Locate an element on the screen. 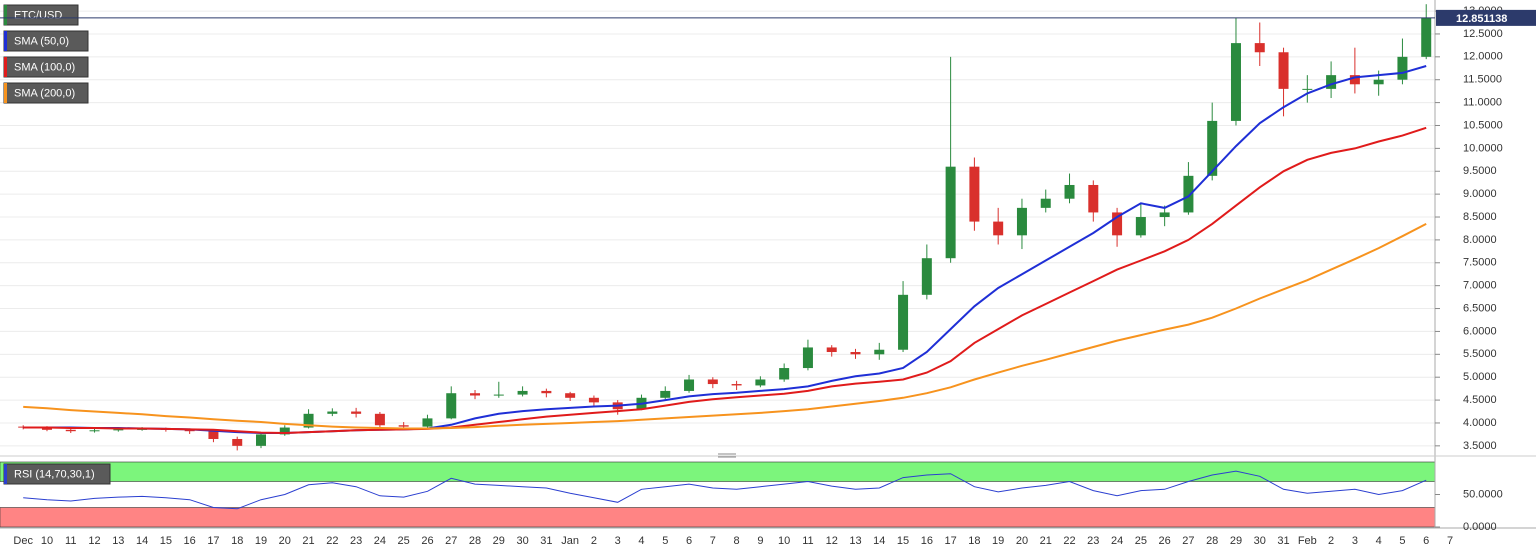 This screenshot has width=1536, height=553. y-tick-label: 12.5000 is located at coordinates (1483, 34).